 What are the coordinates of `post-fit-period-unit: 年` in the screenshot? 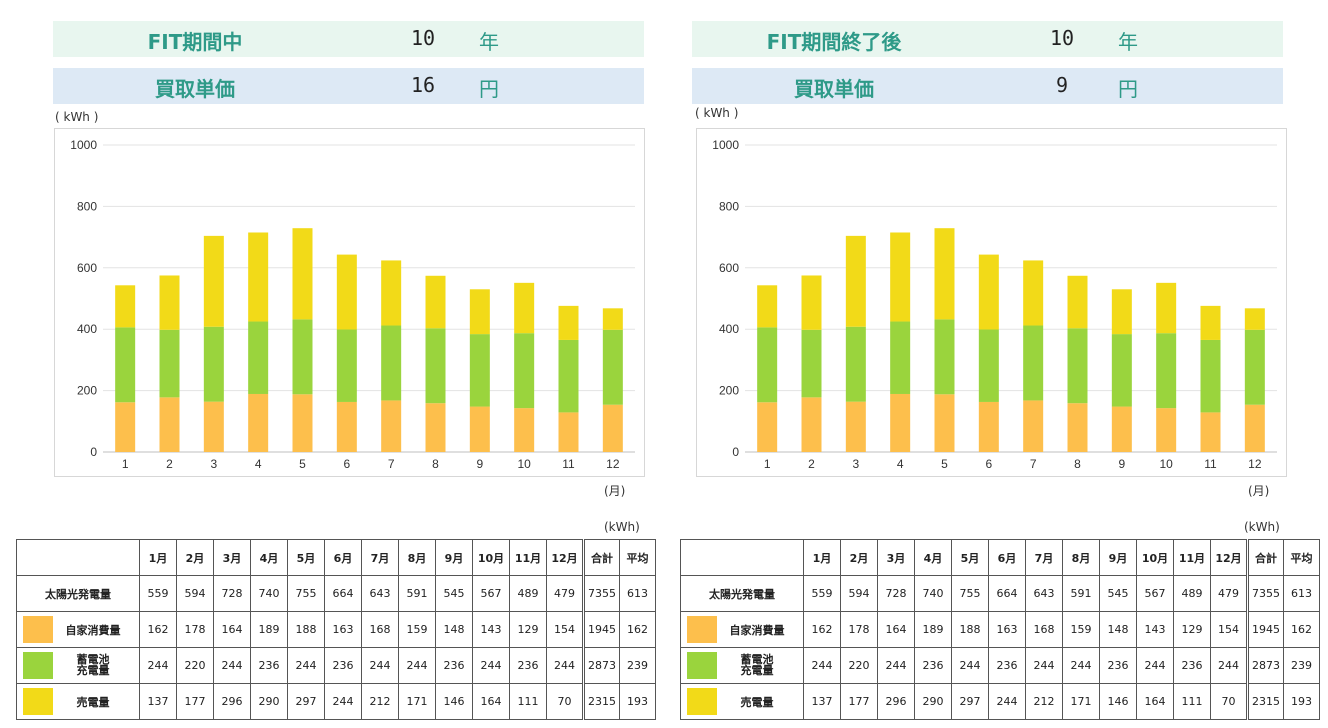 It's located at (1128, 42).